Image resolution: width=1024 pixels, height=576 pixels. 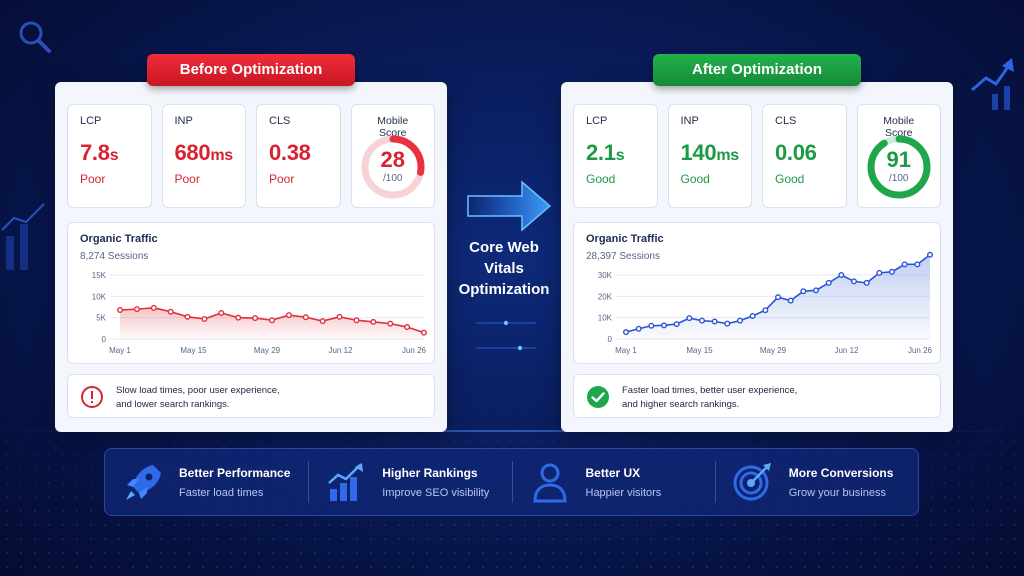 I want to click on feature-higher-rankings: Higher Rankings Improve SEO visibility, so click(x=409, y=482).